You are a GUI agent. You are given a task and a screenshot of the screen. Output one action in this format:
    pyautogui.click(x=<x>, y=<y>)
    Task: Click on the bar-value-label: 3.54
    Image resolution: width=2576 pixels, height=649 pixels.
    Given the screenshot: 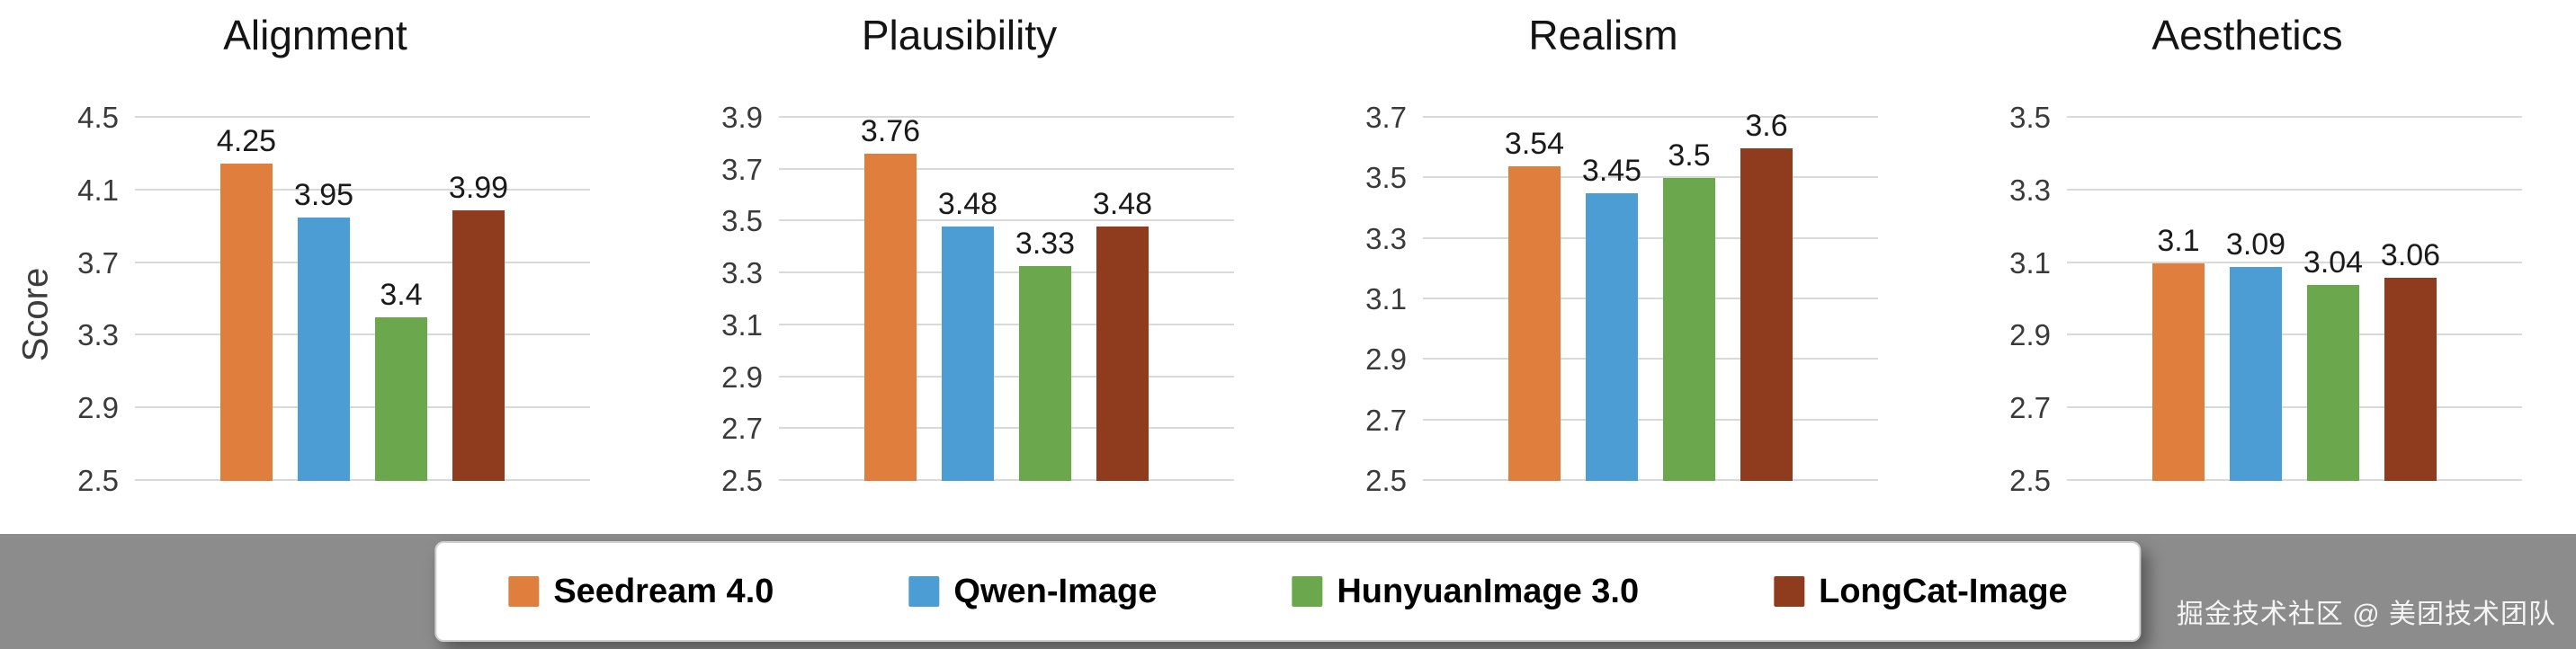 What is the action you would take?
    pyautogui.click(x=1534, y=143)
    